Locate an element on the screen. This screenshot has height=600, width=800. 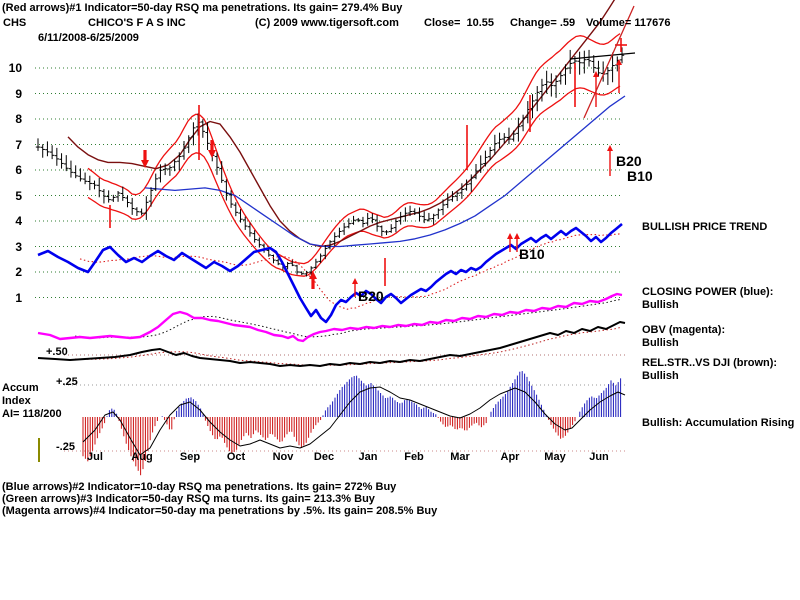
price-axis-label: 9 is located at coordinates (18, 93).